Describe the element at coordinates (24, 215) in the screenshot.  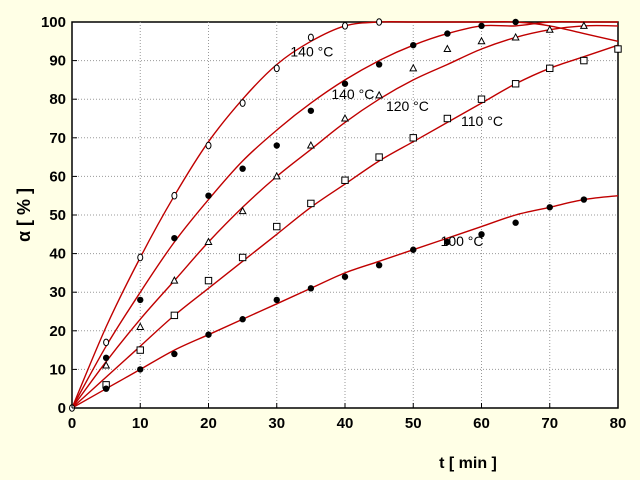
I see `y-axis-label: α [ % ]` at that location.